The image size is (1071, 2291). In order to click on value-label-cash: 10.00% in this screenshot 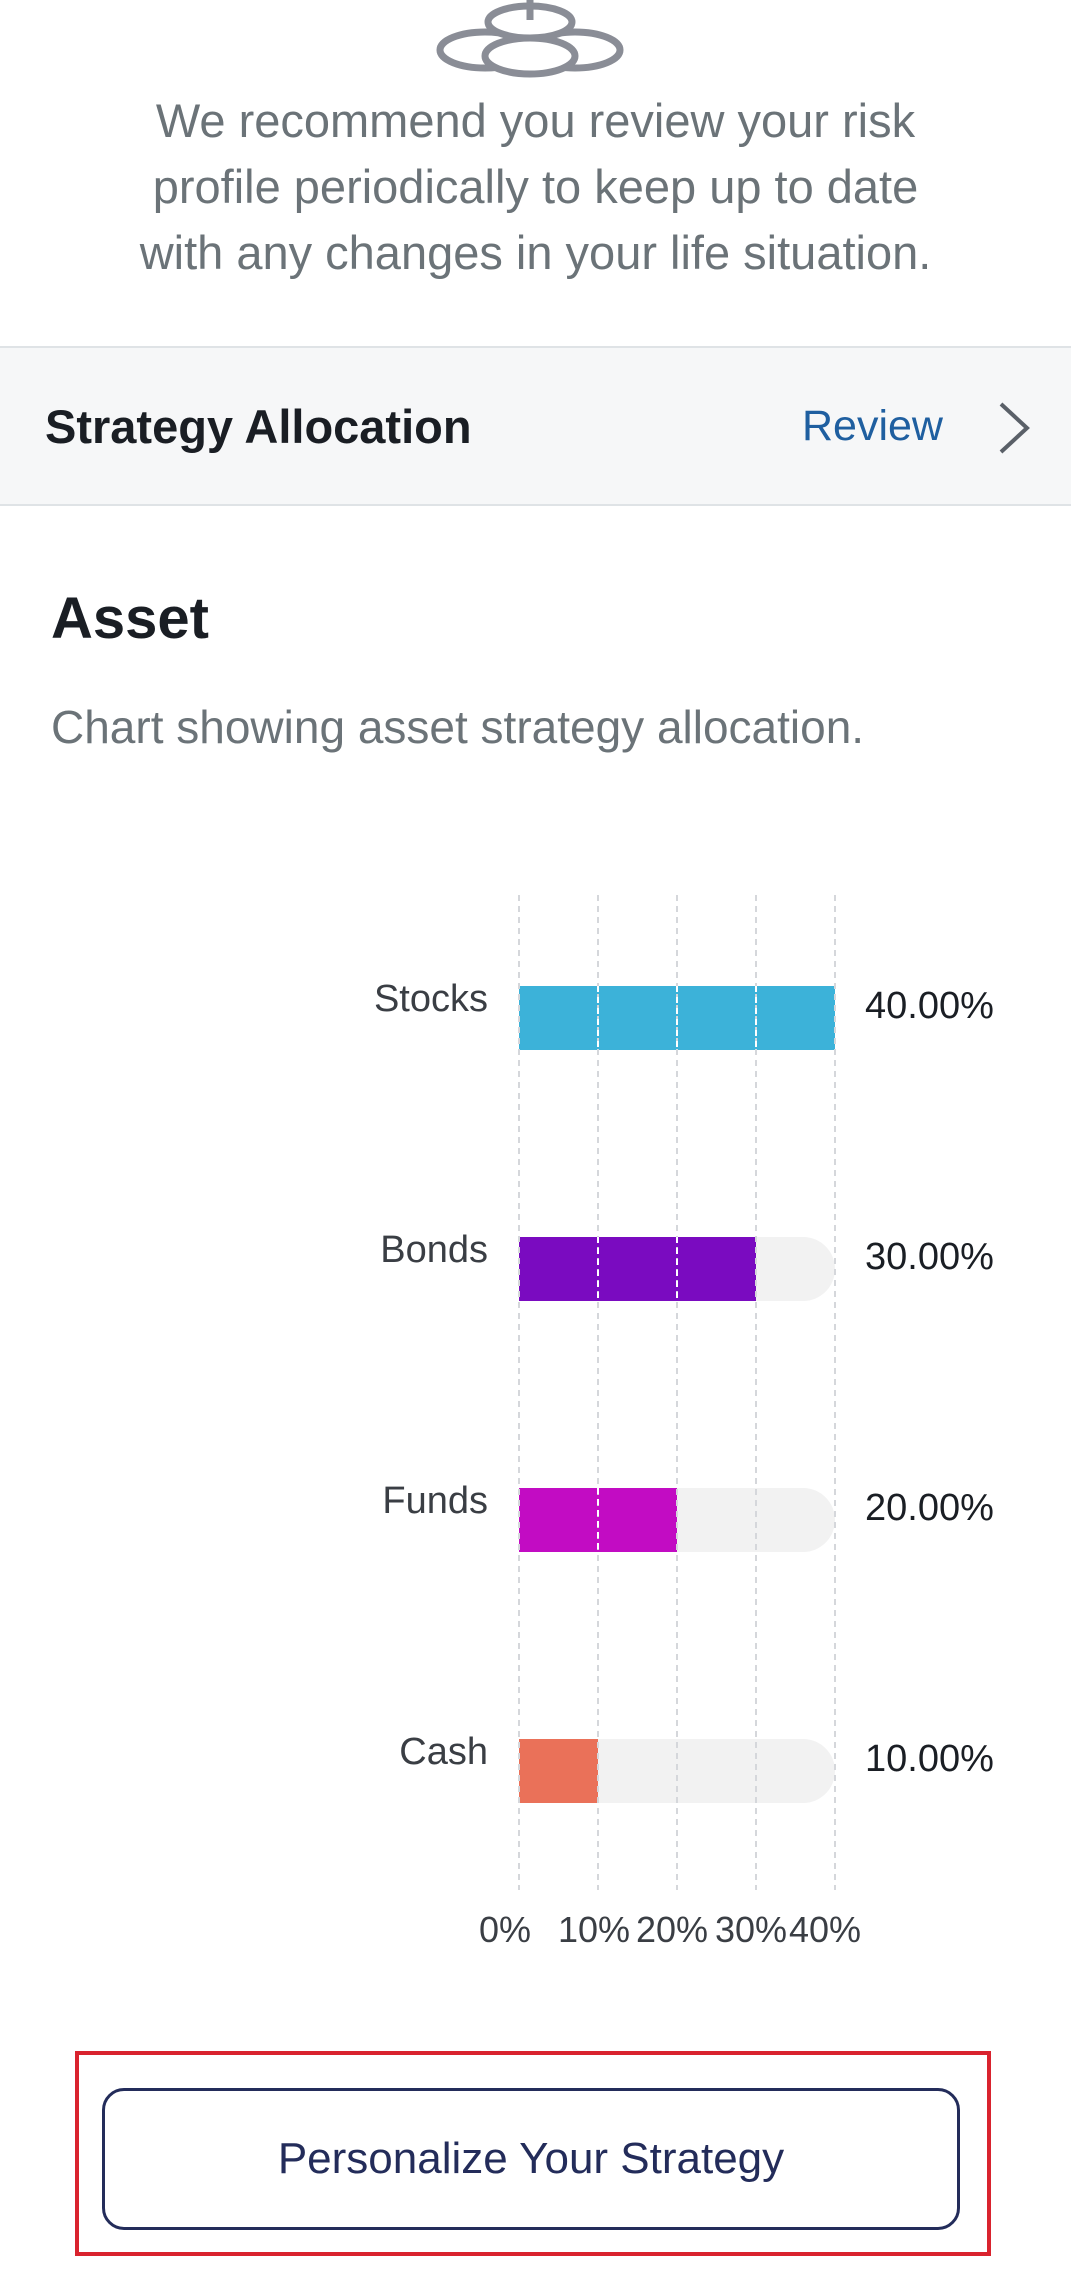, I will do `click(929, 1759)`.